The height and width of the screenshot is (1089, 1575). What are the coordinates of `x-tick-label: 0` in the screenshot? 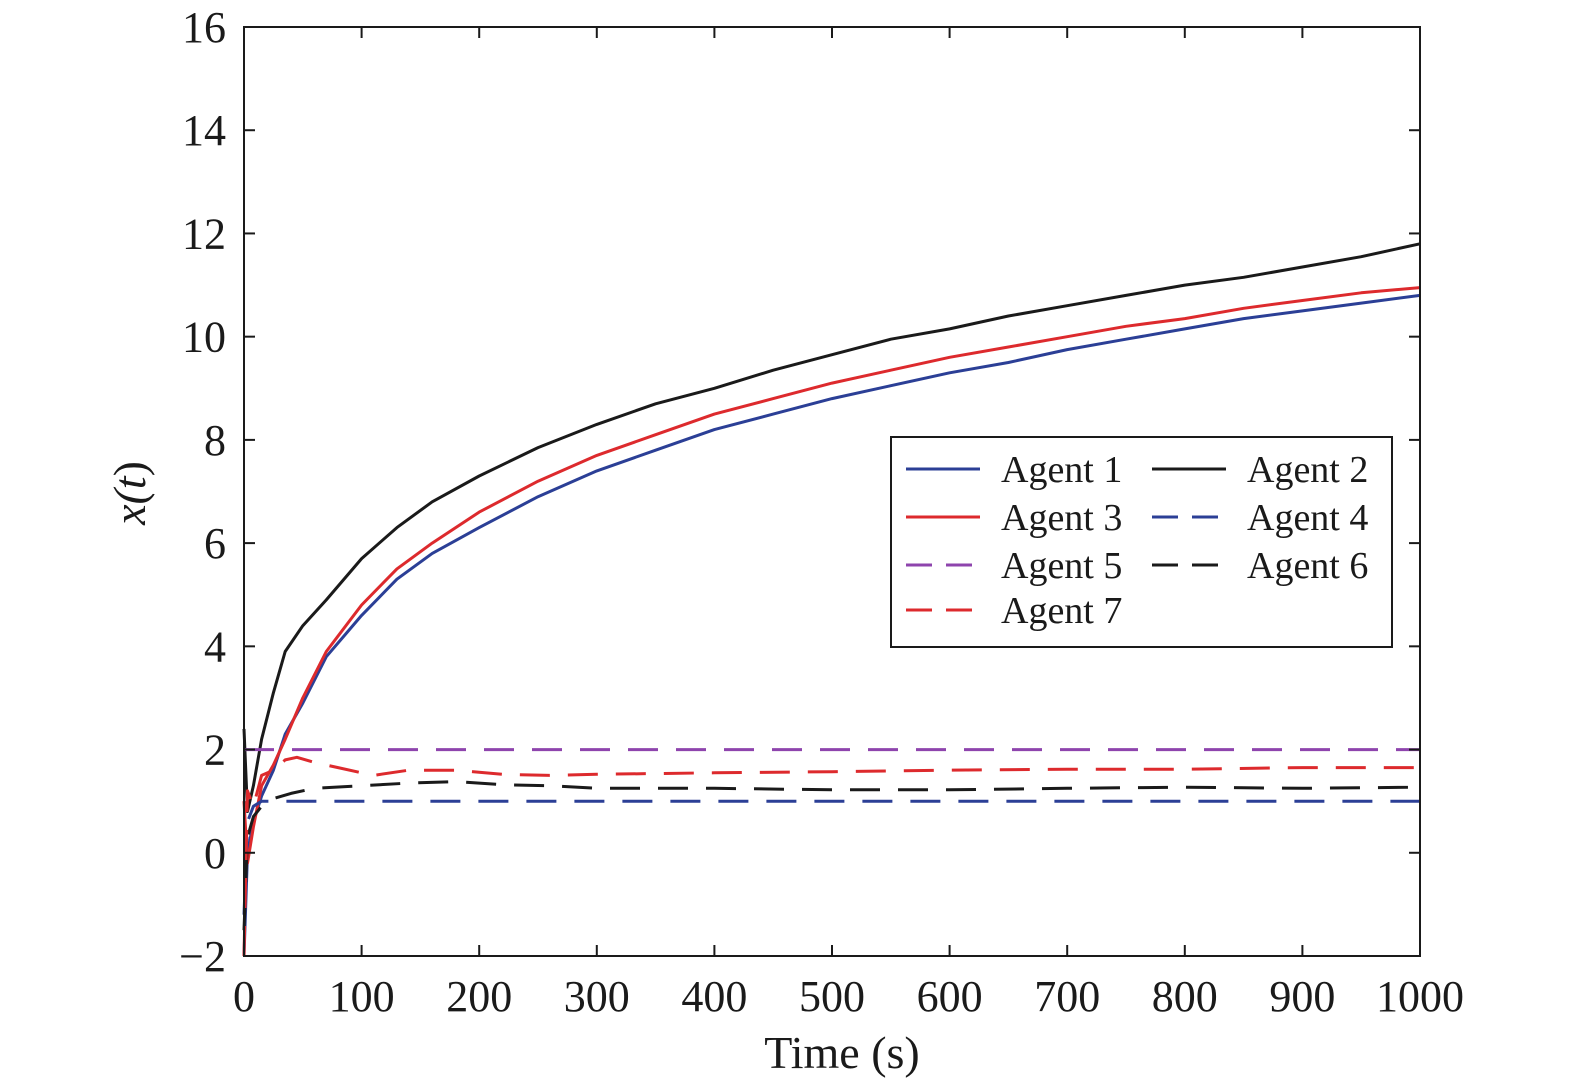 It's located at (244, 996).